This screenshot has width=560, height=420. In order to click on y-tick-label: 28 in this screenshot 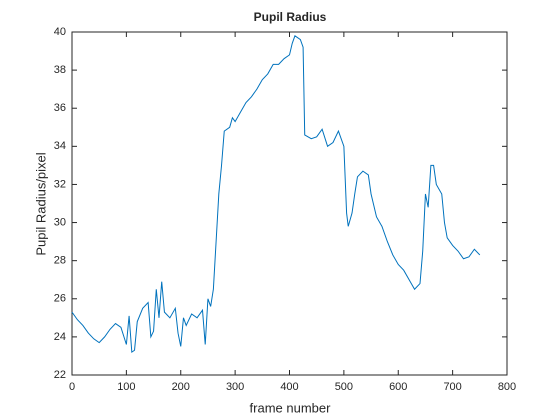, I will do `click(60, 261)`.